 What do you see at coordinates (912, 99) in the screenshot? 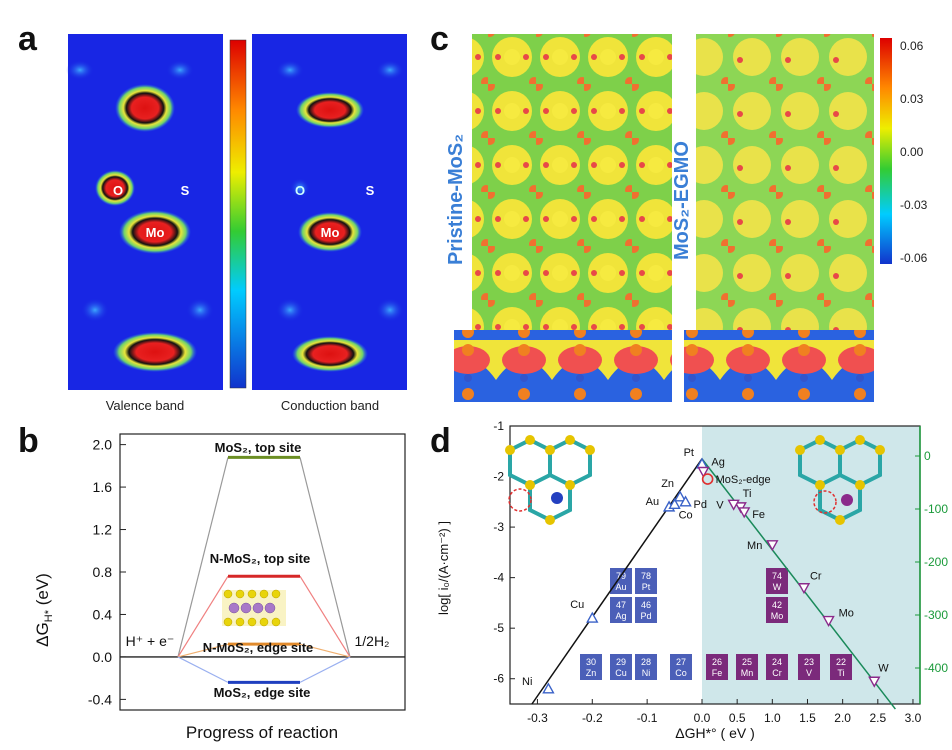
I see `cbar-tick-1: 0.03` at bounding box center [912, 99].